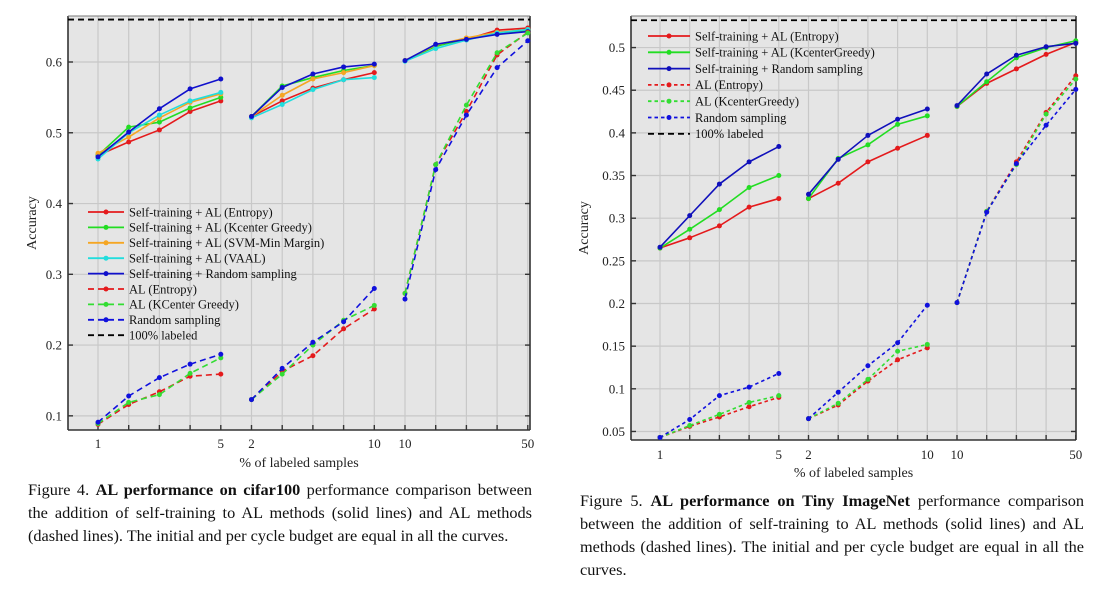 The image size is (1100, 596). Describe the element at coordinates (62, 489) in the screenshot. I see `caption-prefix: Figure 4.` at that location.